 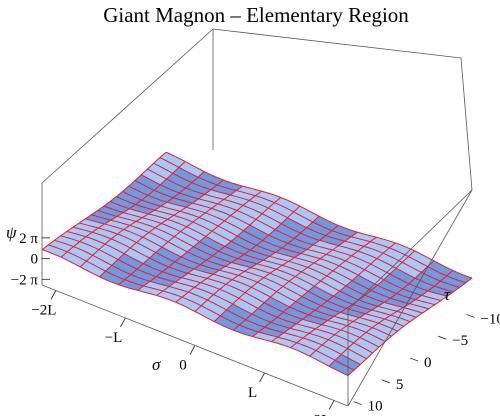 I want to click on tau-tick-label: 5, so click(x=400, y=385).